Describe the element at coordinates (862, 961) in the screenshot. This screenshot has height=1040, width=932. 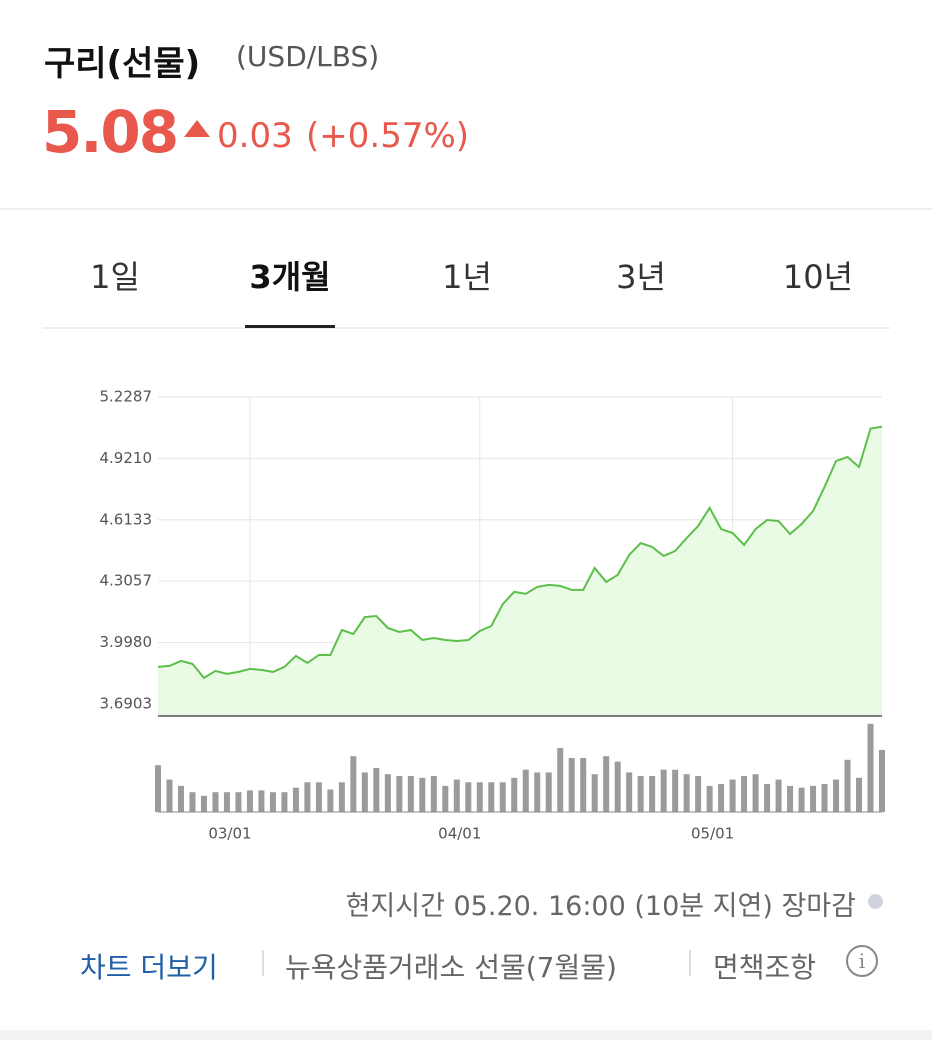
I see `info-icon: i` at that location.